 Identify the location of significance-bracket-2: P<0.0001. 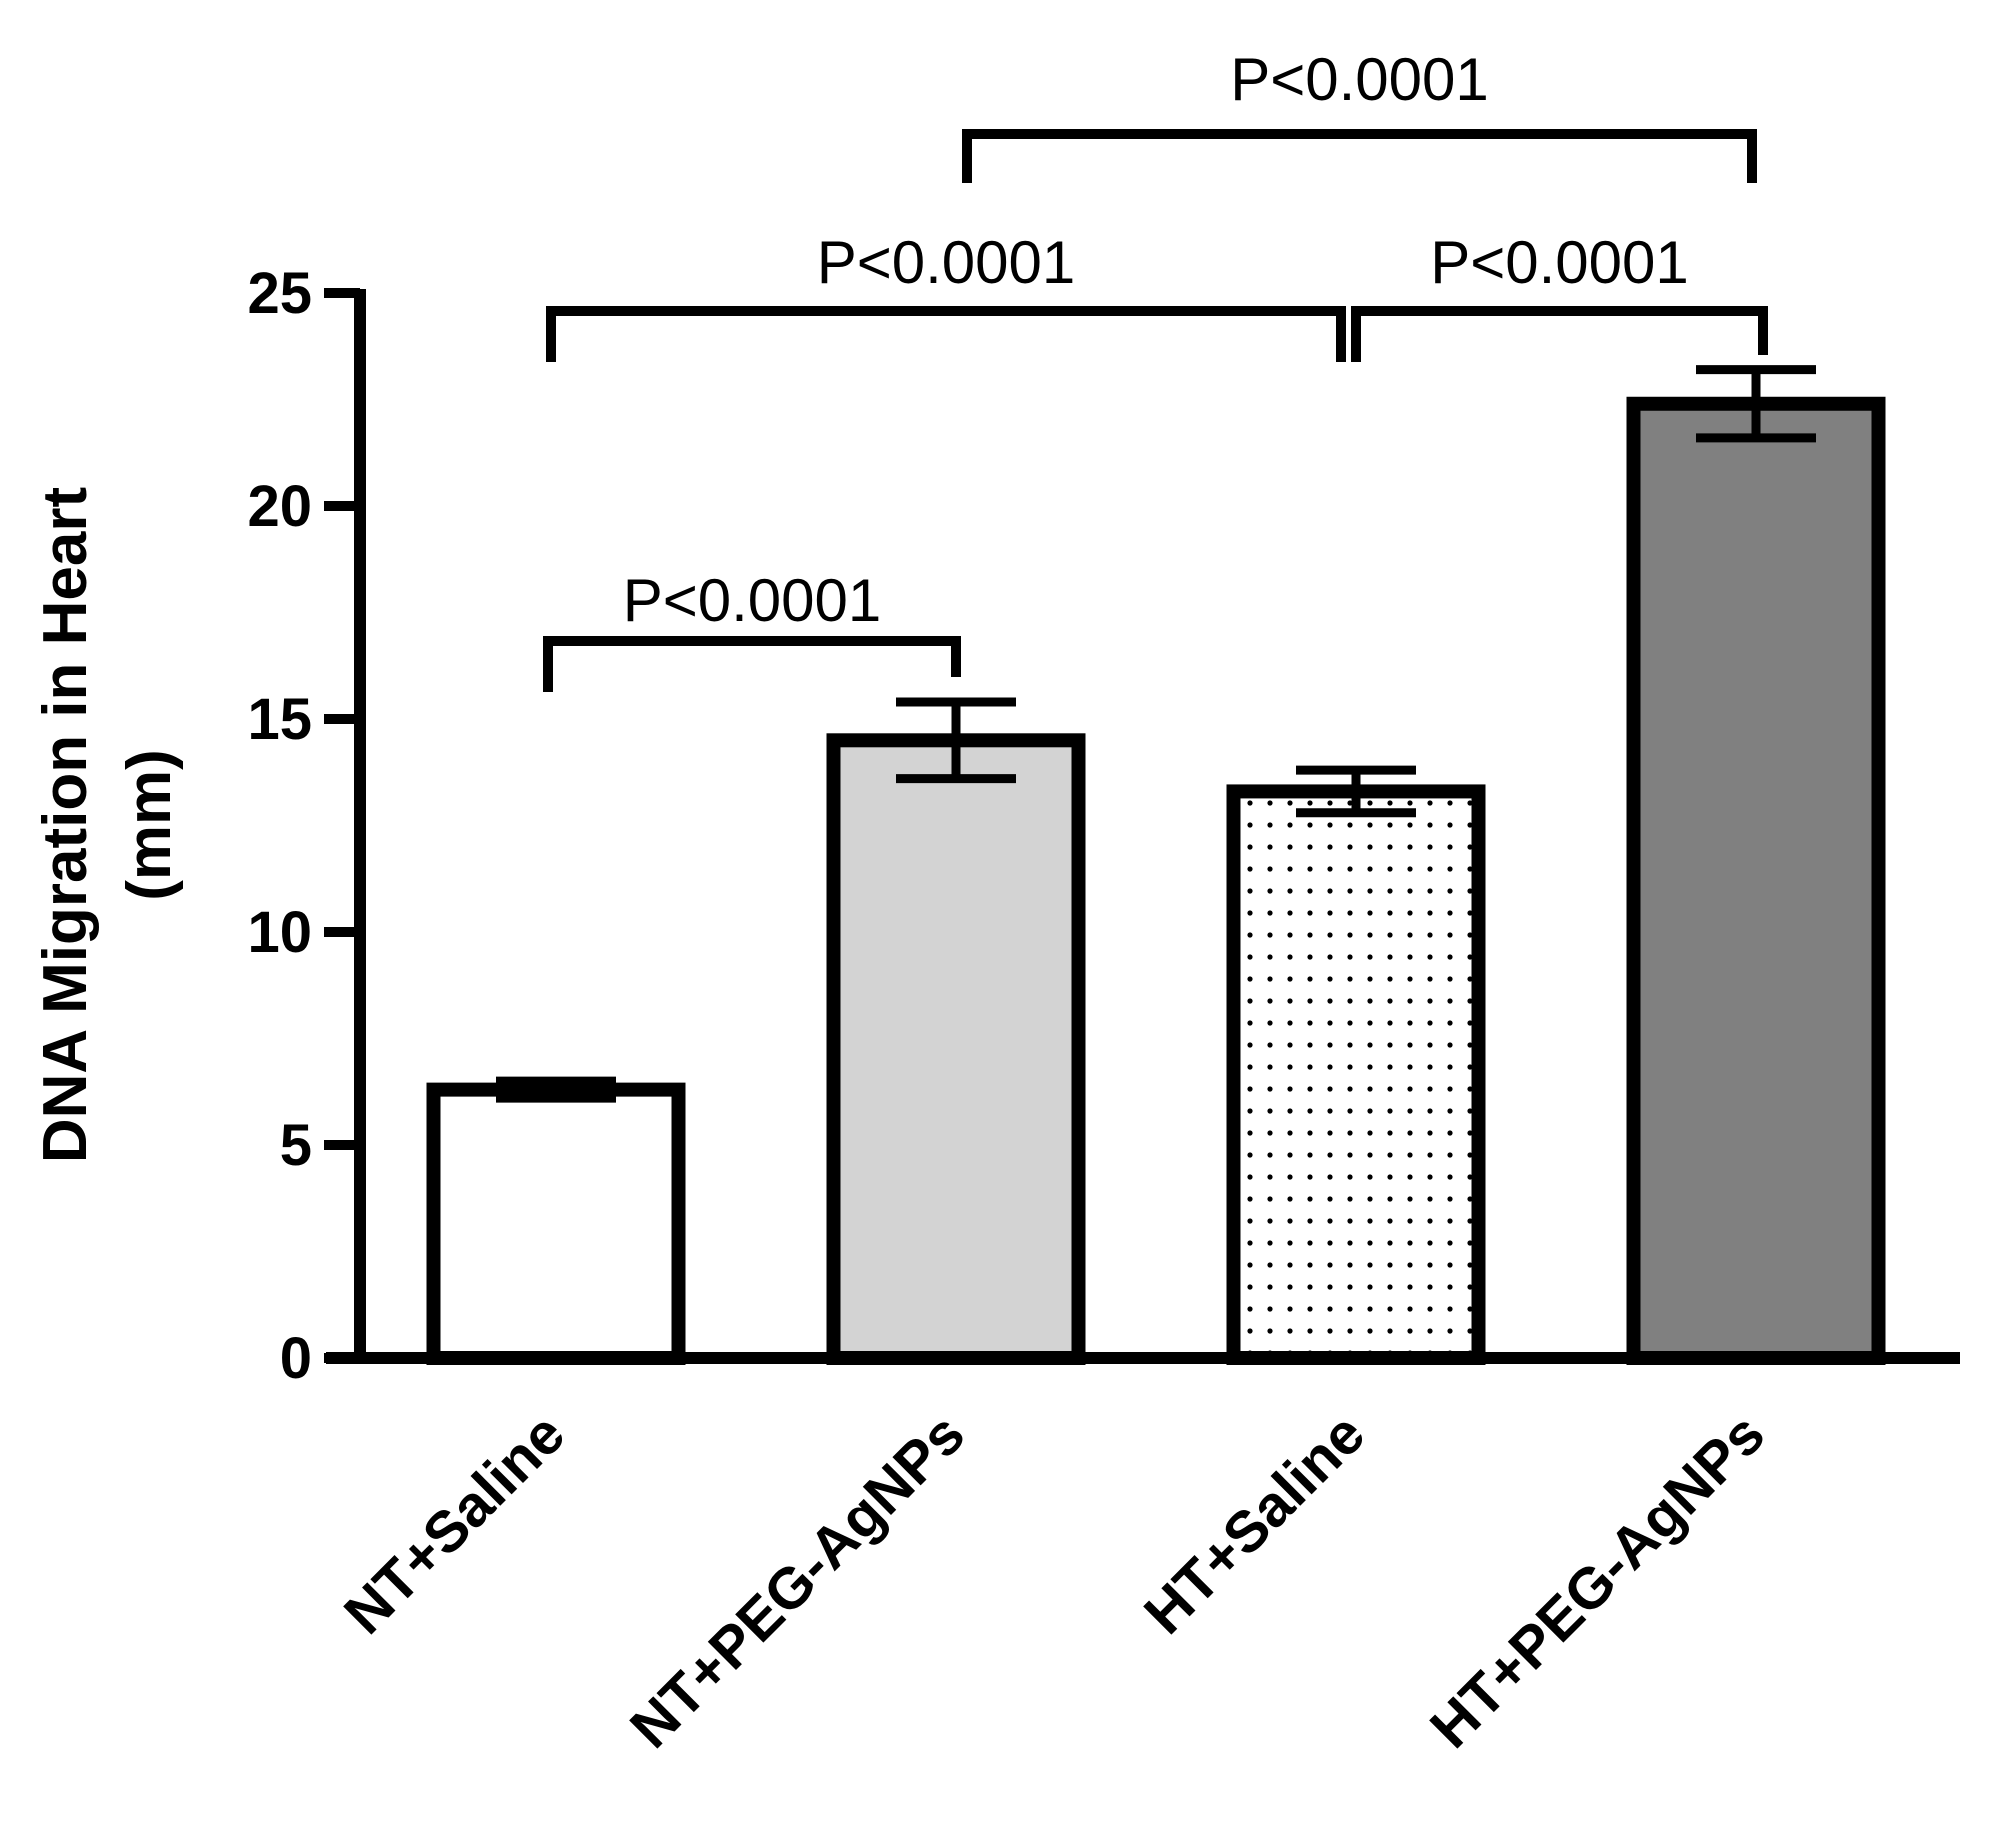
(946, 295).